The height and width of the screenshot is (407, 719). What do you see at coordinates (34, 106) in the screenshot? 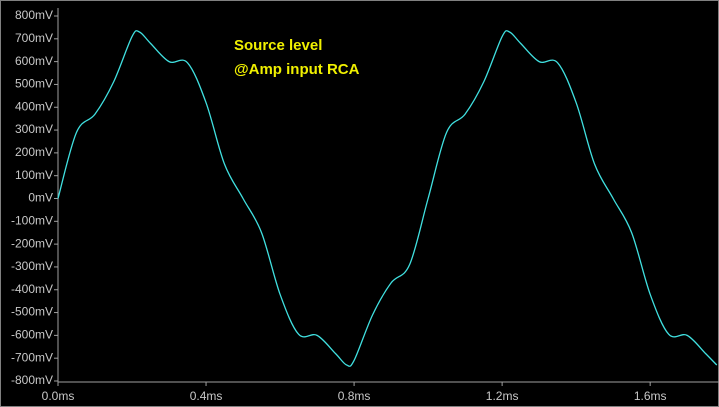
I see `y-tick-label: 400mV` at bounding box center [34, 106].